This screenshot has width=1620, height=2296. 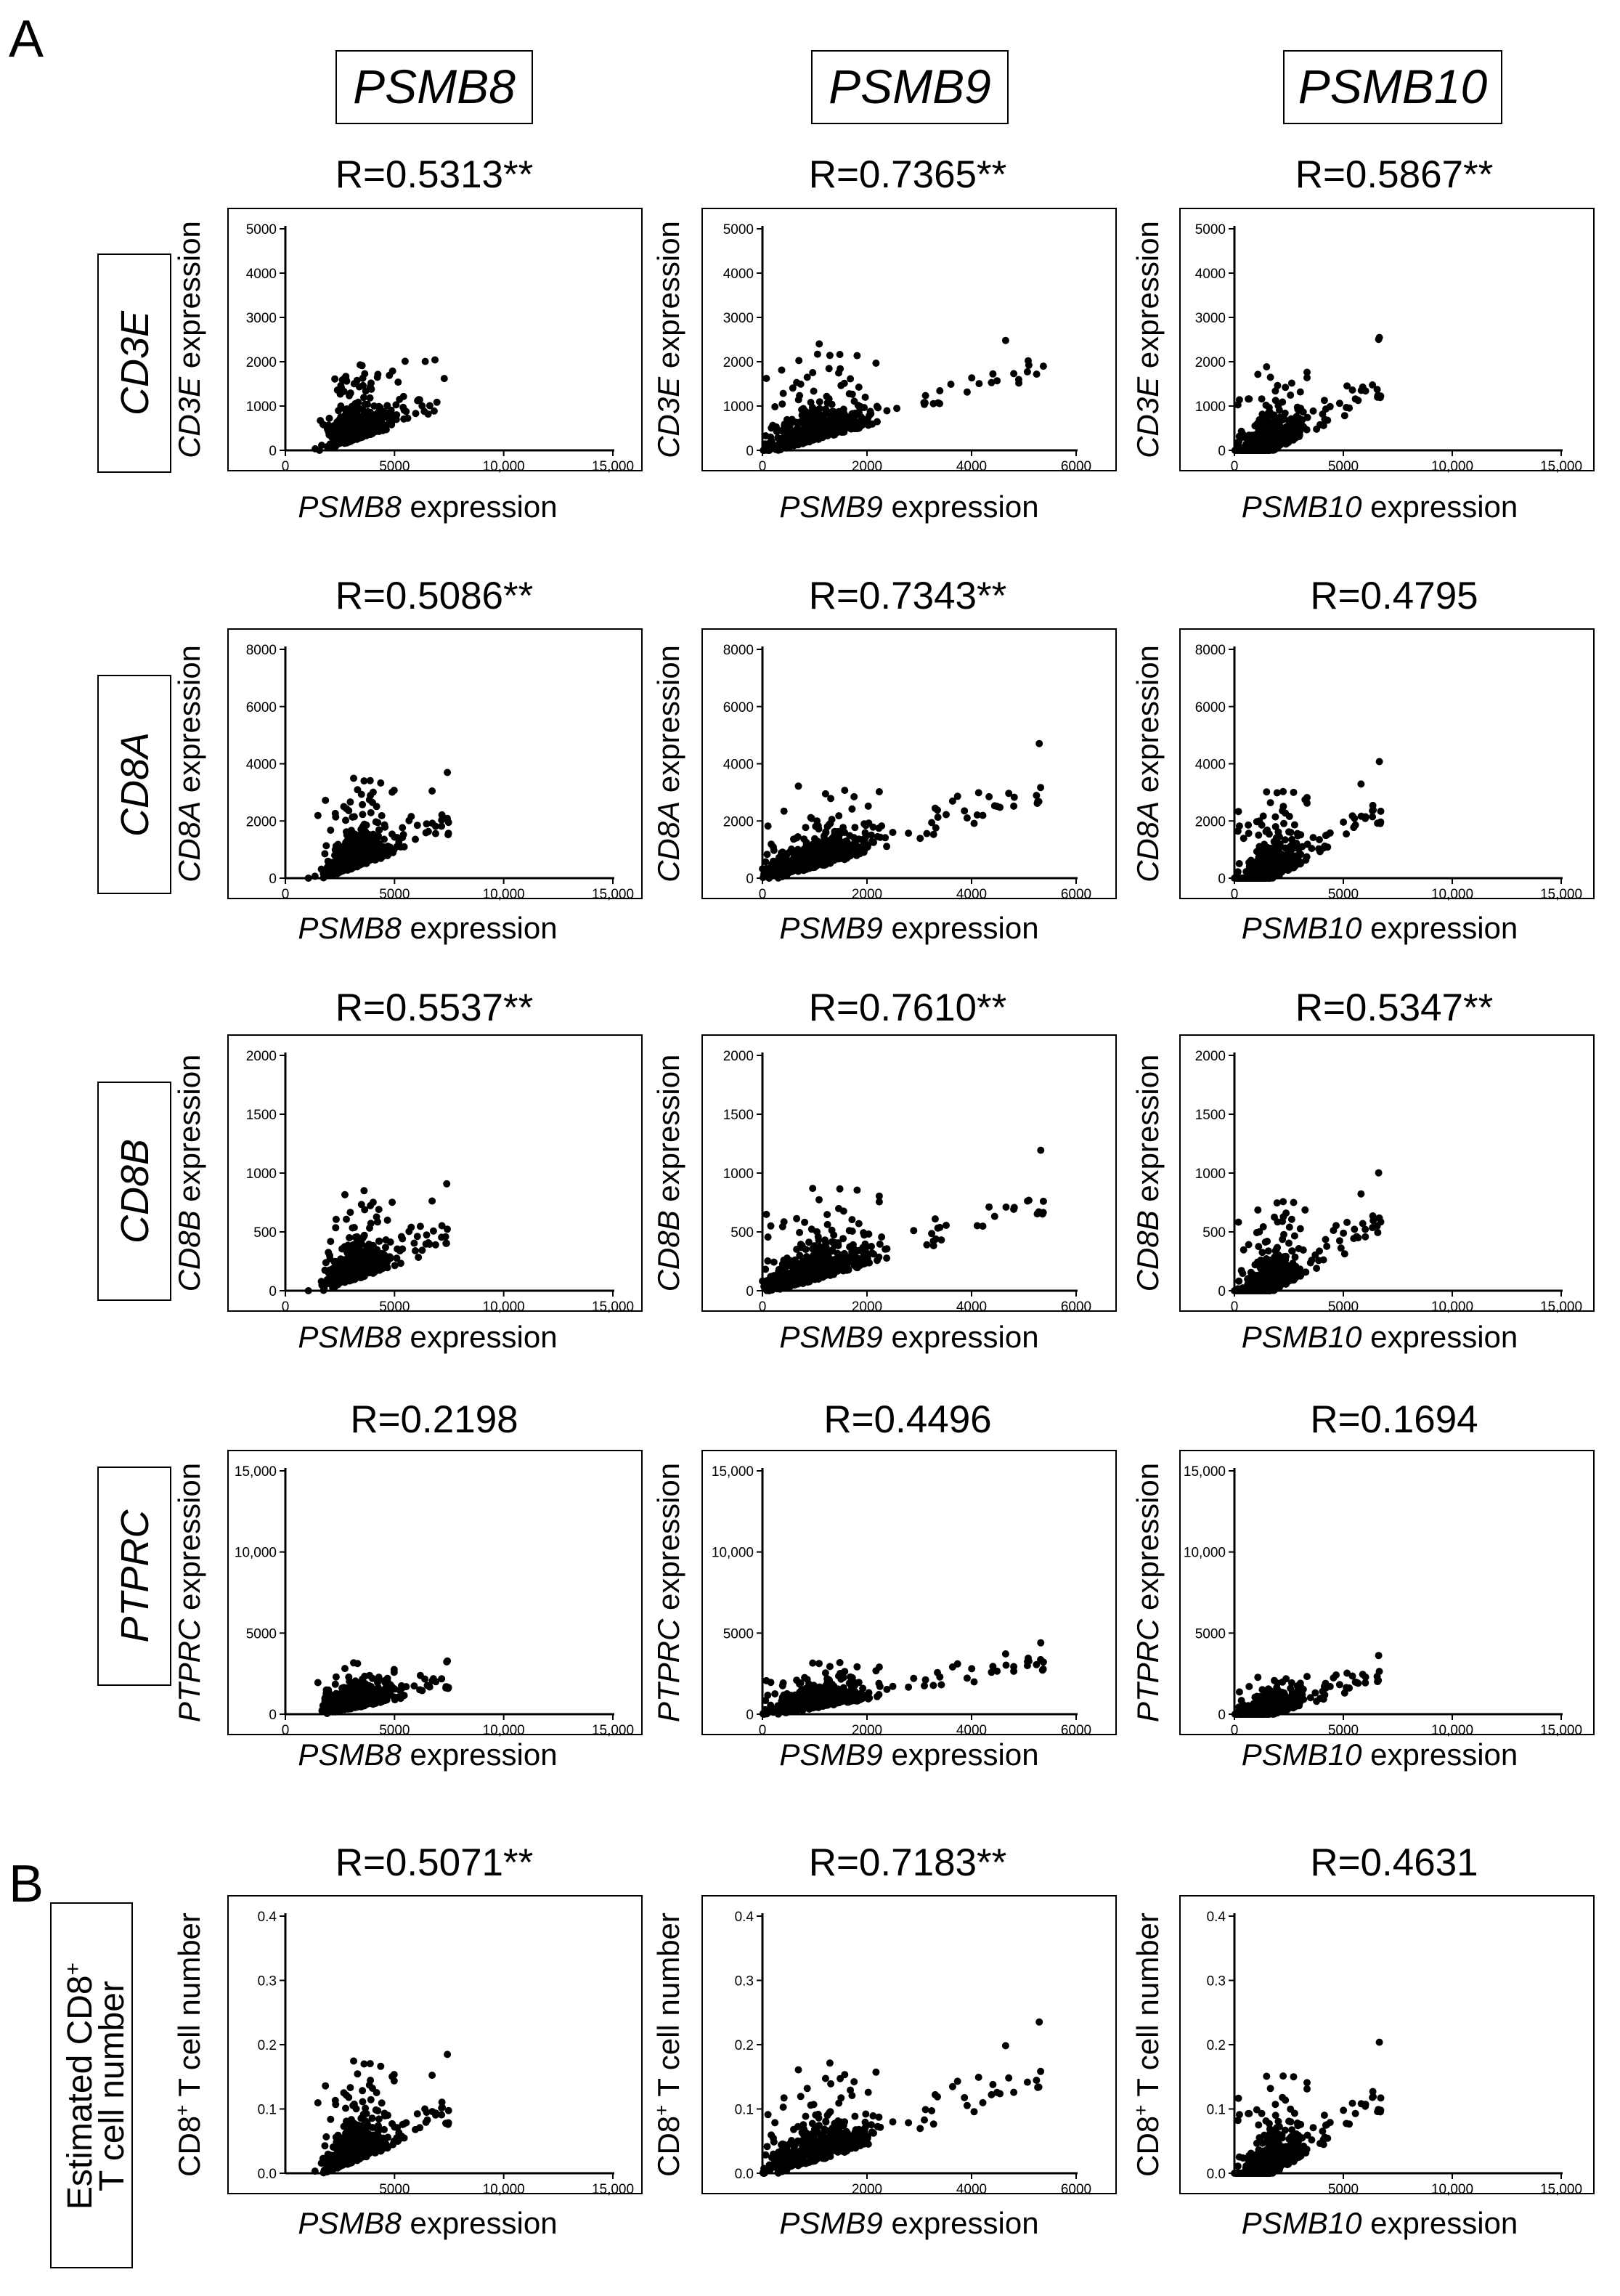 What do you see at coordinates (134, 1191) in the screenshot?
I see `row-header-cd8b: CD8B` at bounding box center [134, 1191].